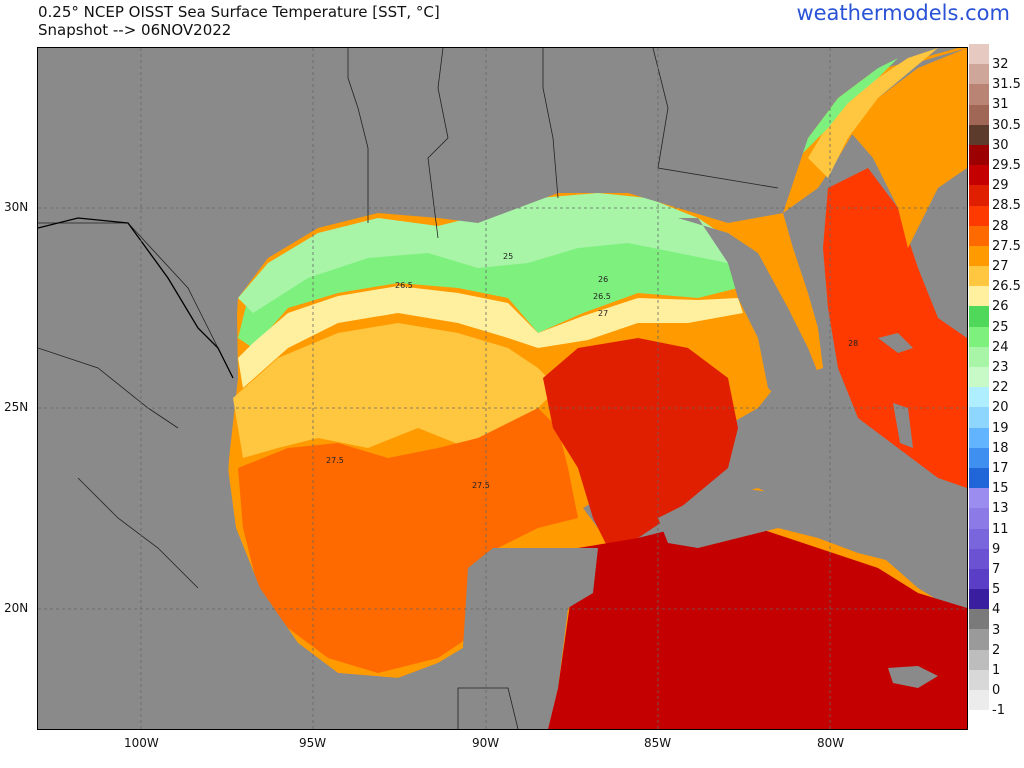 The image size is (1024, 768). What do you see at coordinates (1006, 206) in the screenshot?
I see `colorbar-label: 28.5` at bounding box center [1006, 206].